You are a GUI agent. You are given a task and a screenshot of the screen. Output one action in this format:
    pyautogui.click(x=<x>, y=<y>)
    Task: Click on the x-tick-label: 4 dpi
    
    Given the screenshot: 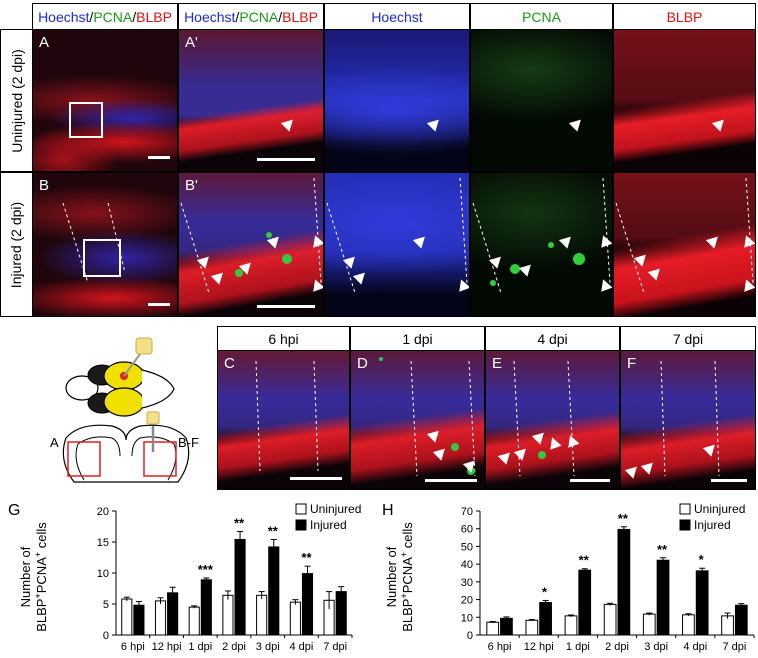 What is the action you would take?
    pyautogui.click(x=695, y=647)
    